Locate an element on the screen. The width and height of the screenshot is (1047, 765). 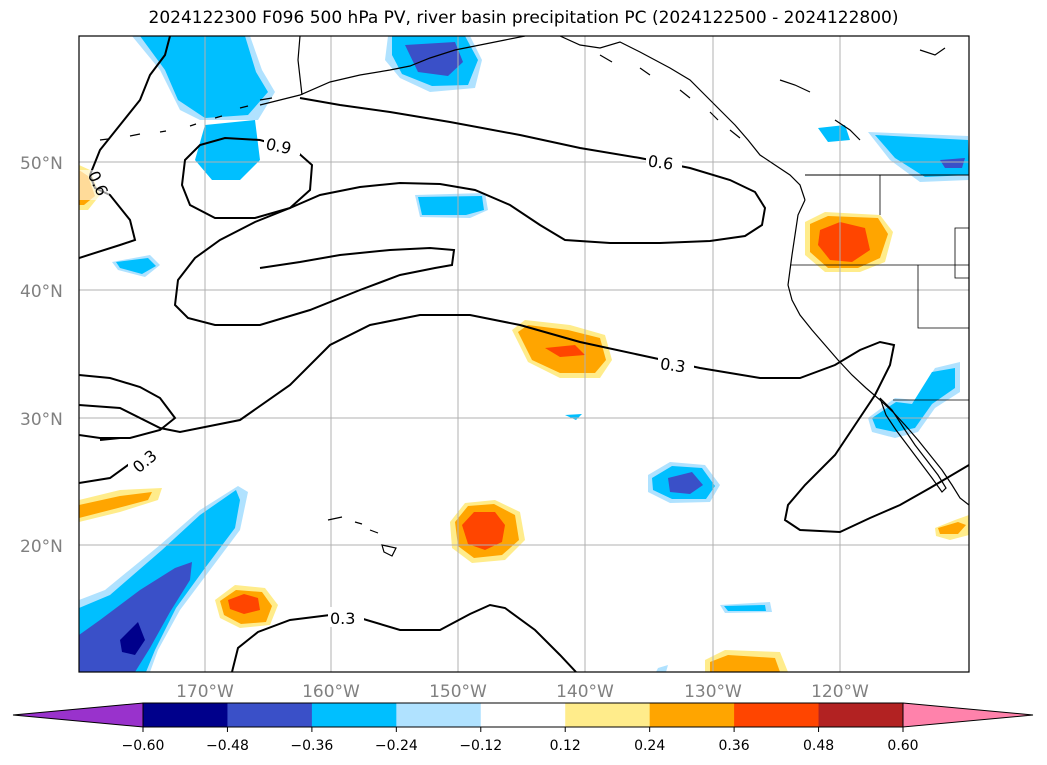
colorbar-under-triangle is located at coordinates (78, 715).